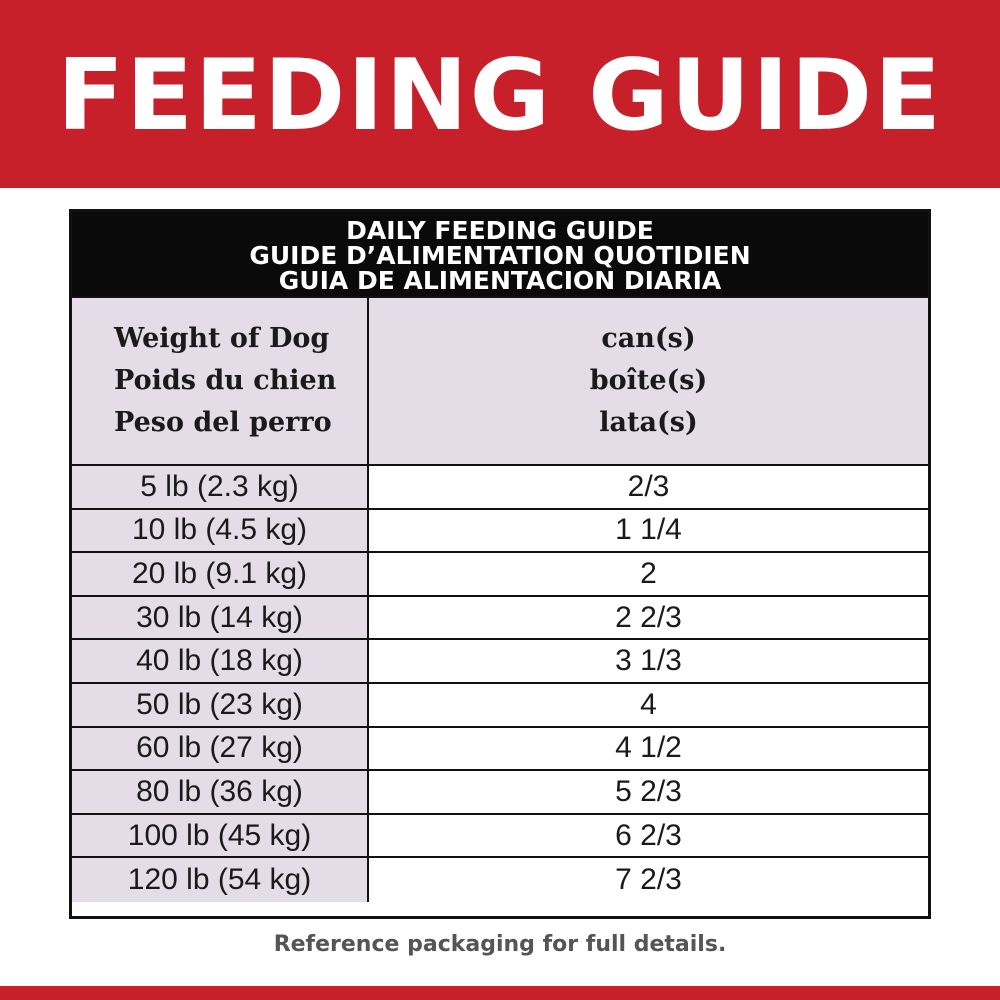  What do you see at coordinates (500, 993) in the screenshot?
I see `bottom-accent-bar` at bounding box center [500, 993].